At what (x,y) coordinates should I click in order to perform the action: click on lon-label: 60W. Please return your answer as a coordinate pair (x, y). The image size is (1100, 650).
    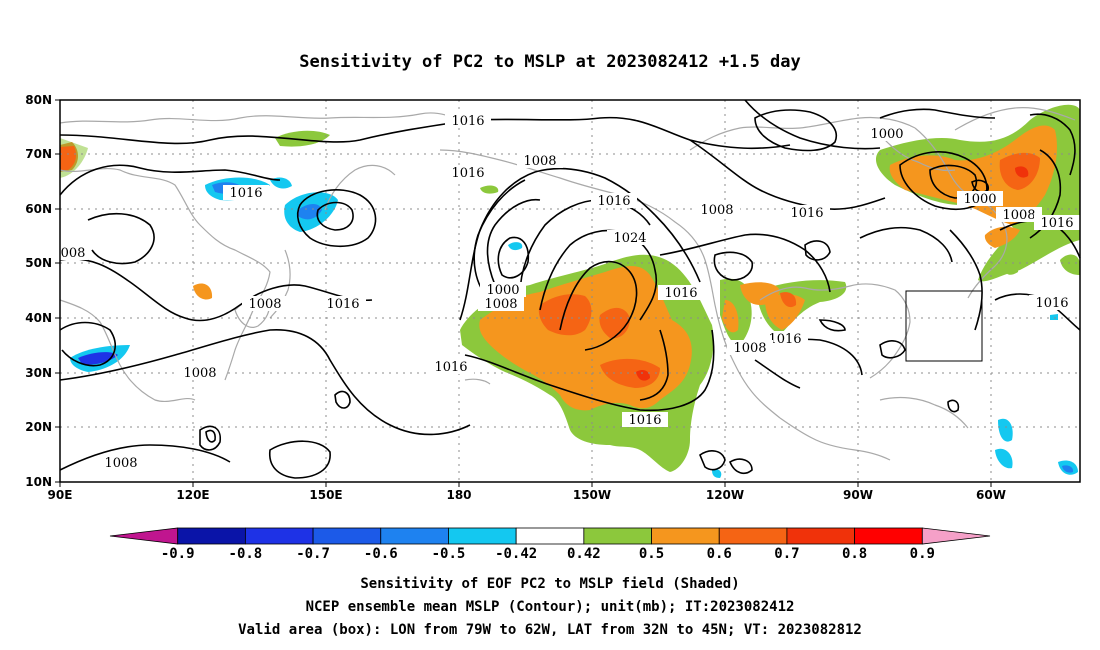
    Looking at the image, I should click on (991, 495).